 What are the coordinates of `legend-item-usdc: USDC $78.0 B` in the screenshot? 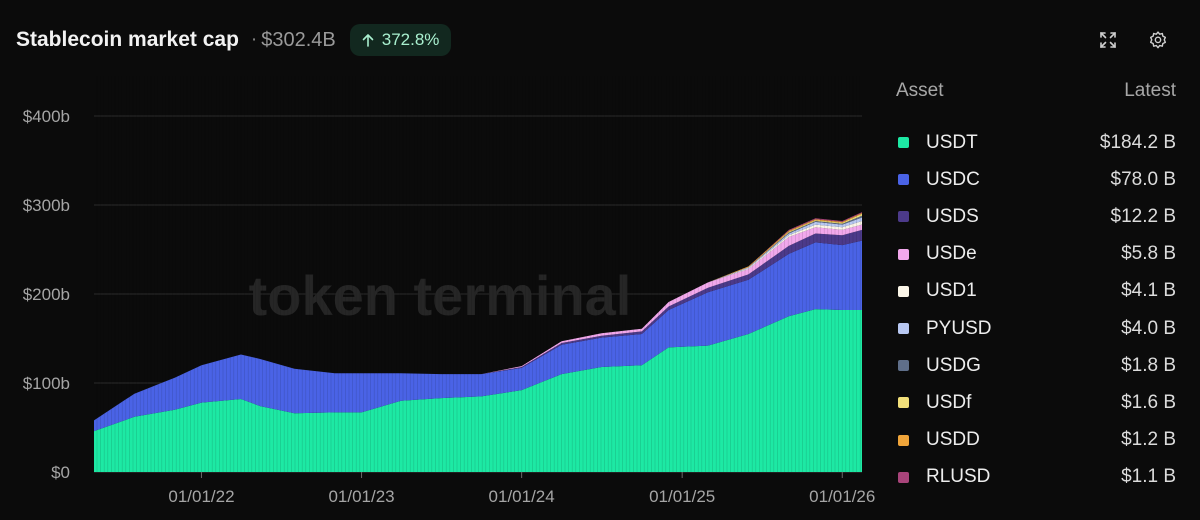 It's located at (1036, 179).